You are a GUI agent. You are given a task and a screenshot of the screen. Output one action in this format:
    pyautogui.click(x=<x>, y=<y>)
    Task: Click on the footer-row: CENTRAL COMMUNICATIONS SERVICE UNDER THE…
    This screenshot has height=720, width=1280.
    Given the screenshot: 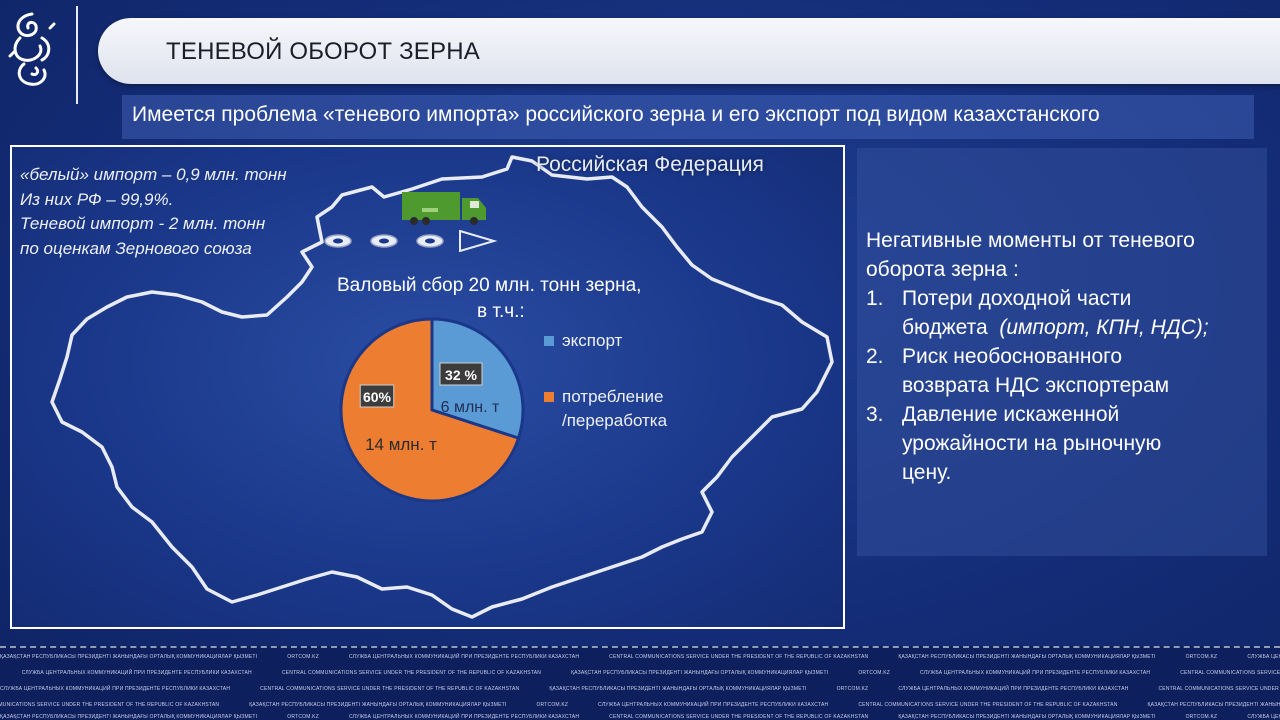 What is the action you would take?
    pyautogui.click(x=640, y=705)
    